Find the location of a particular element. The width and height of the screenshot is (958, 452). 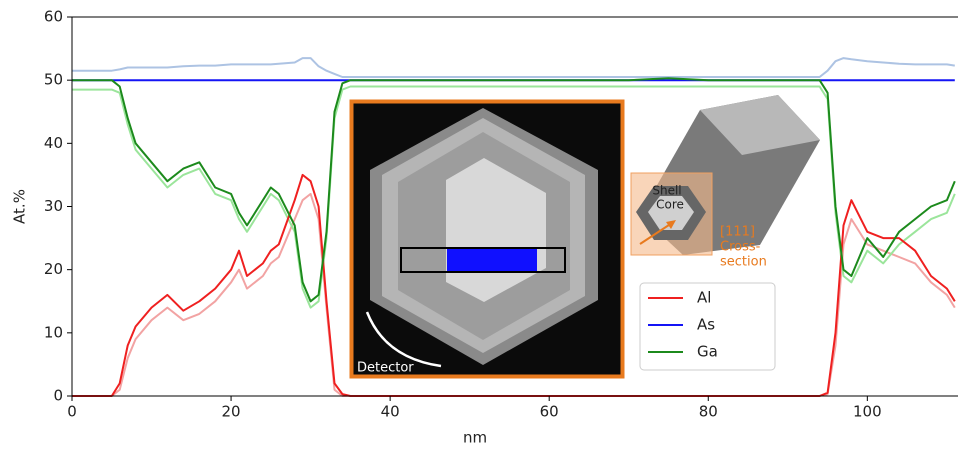

legend-label: As is located at coordinates (706, 325).